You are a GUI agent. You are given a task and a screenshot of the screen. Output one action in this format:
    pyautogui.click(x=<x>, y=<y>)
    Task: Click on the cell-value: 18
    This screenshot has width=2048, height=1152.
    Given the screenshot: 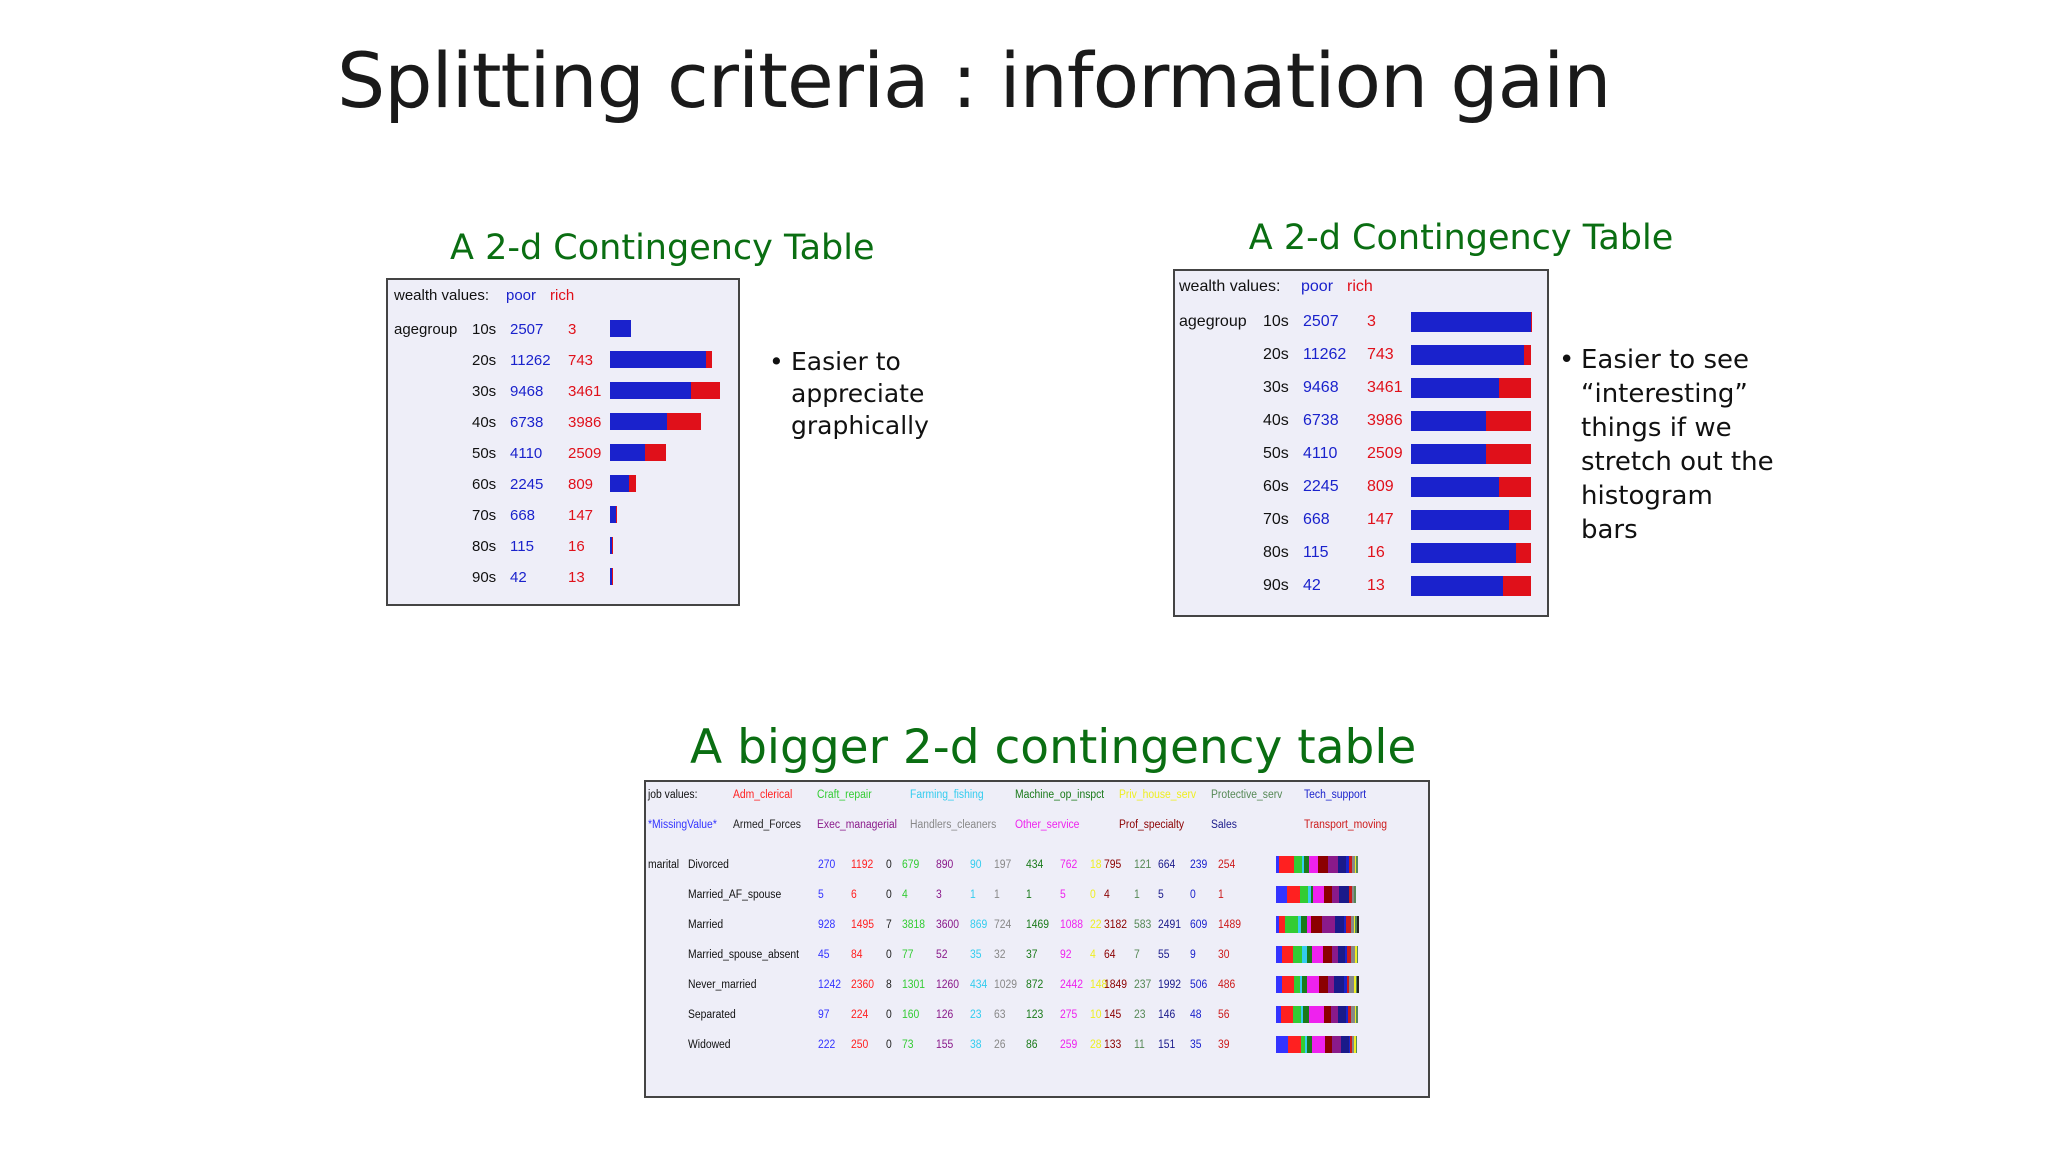 What is the action you would take?
    pyautogui.click(x=1096, y=865)
    